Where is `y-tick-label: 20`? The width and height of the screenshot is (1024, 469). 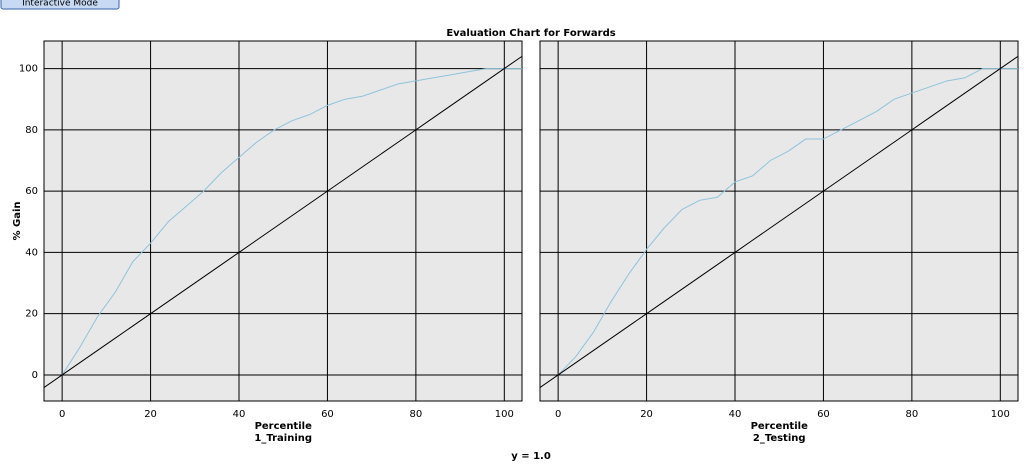
y-tick-label: 20 is located at coordinates (31, 314).